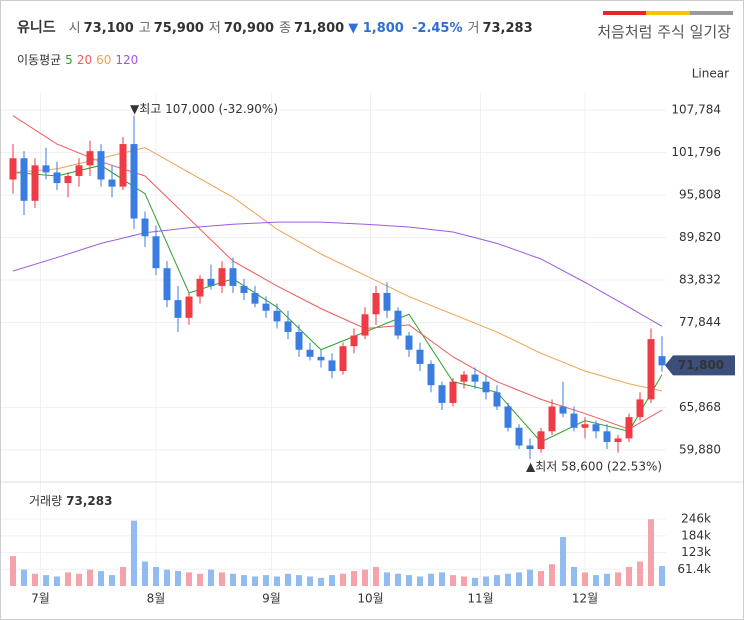 The image size is (744, 620). What do you see at coordinates (84, 60) in the screenshot?
I see `legend-entry: 20` at bounding box center [84, 60].